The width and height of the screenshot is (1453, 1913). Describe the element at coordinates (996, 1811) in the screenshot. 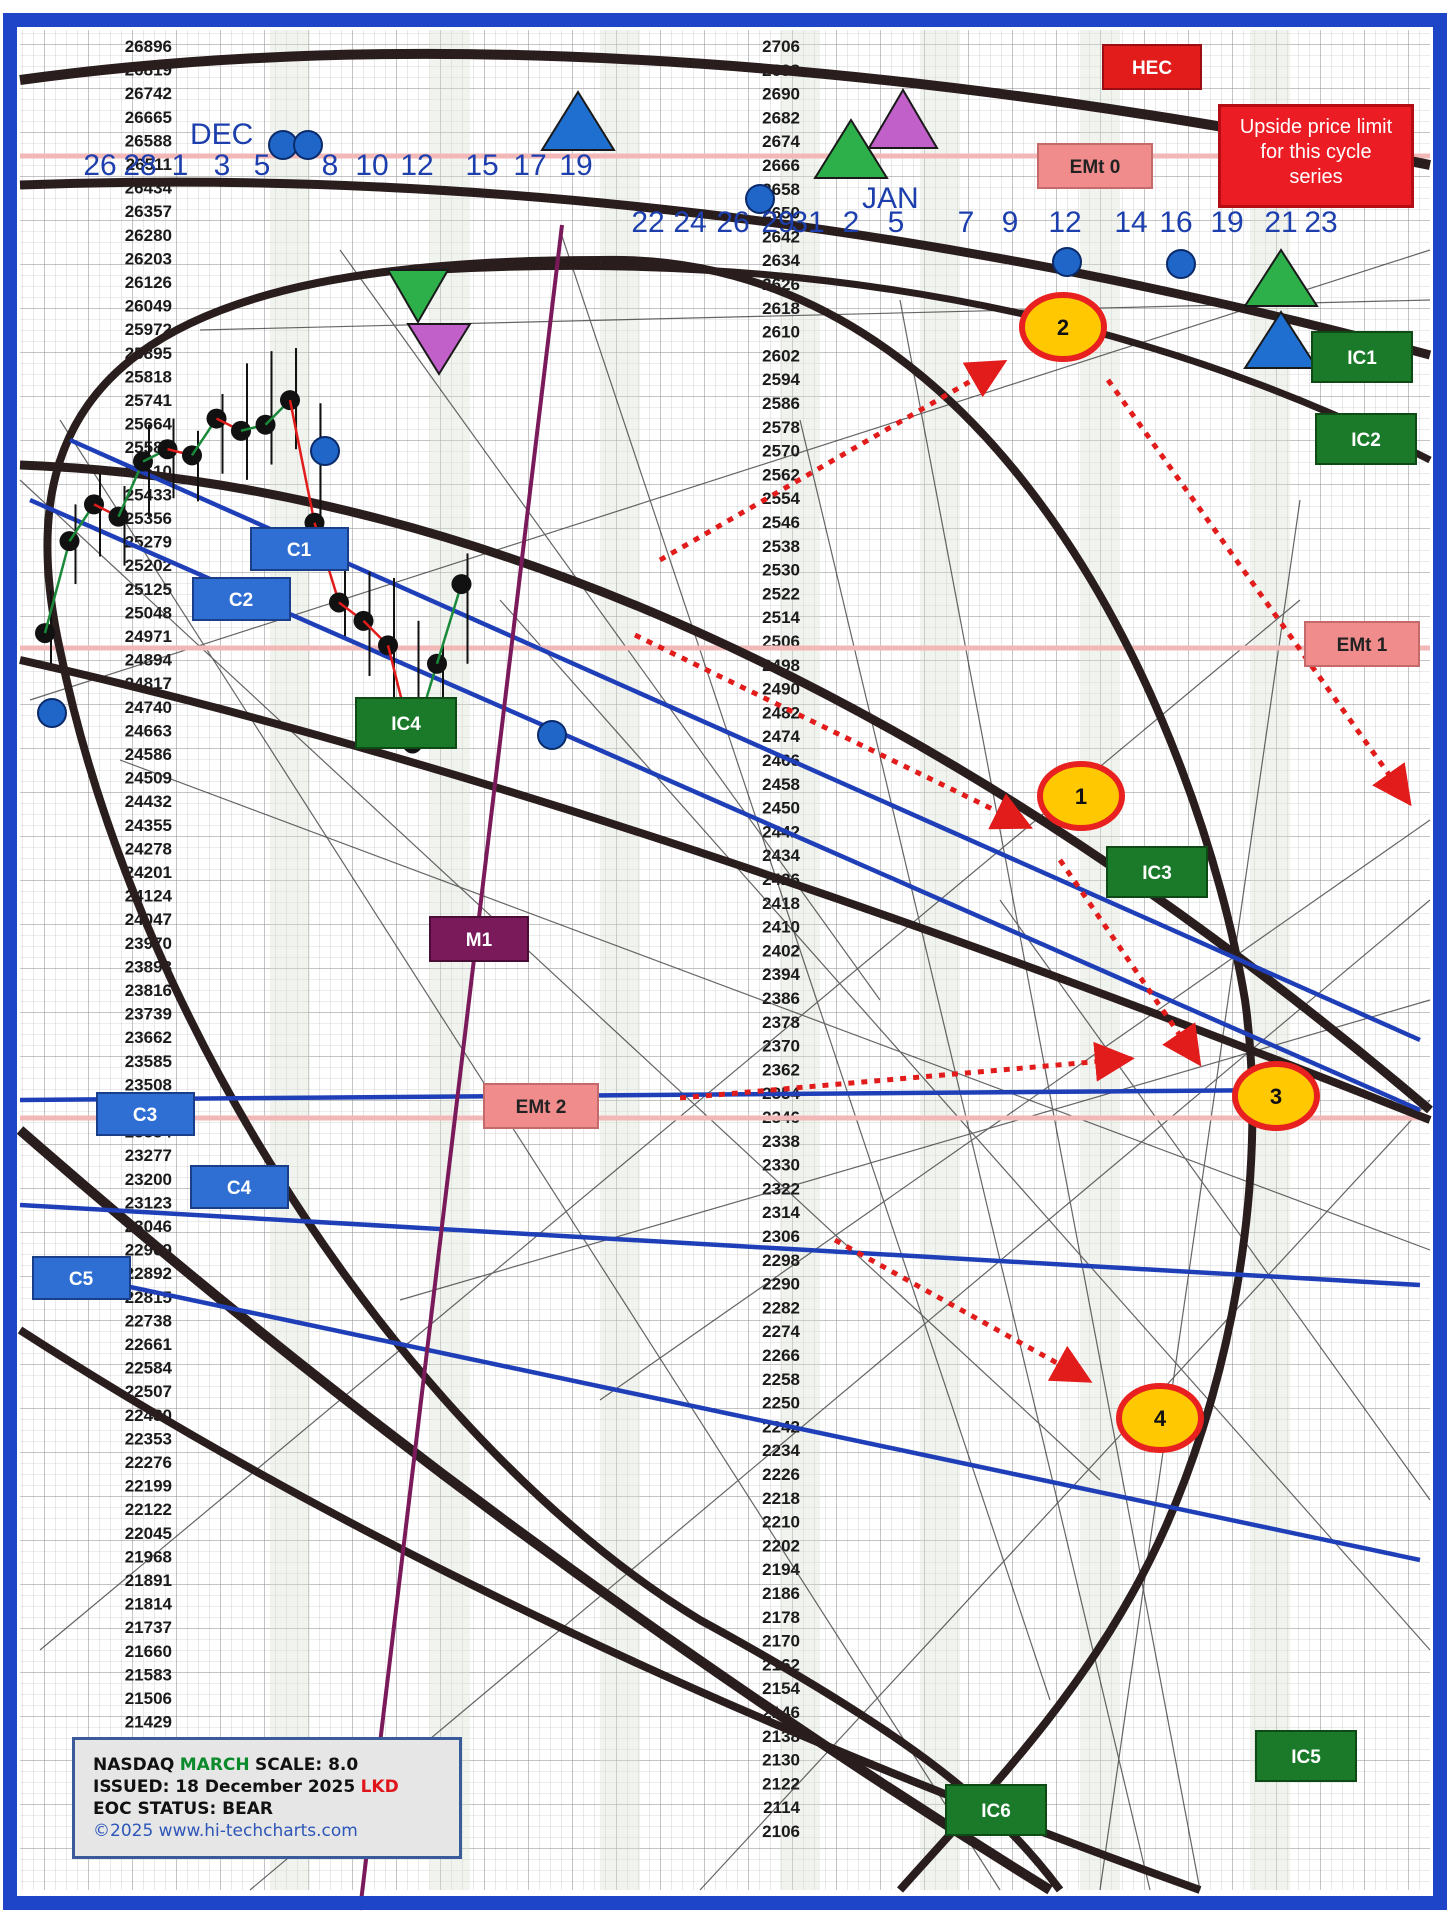

I see `svg-text: IC6` at that location.